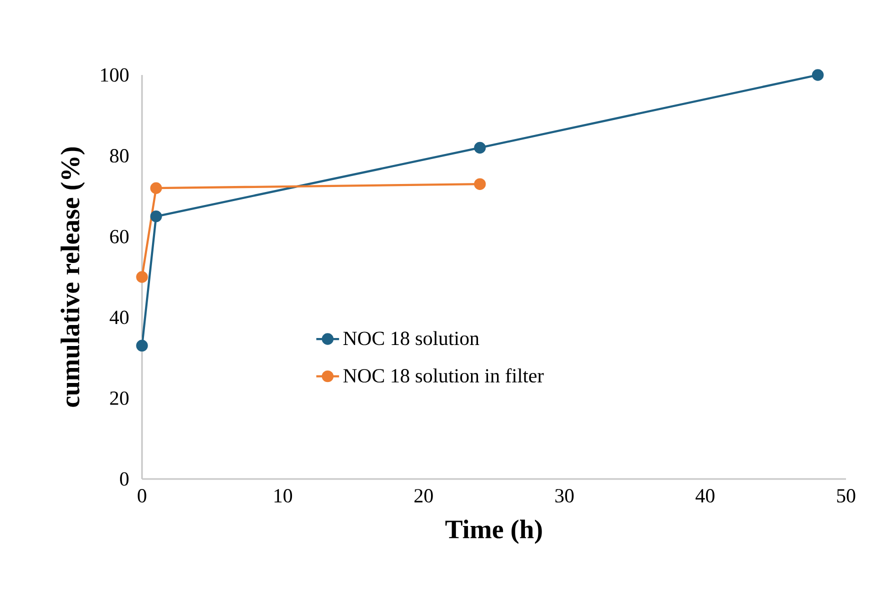 The image size is (876, 597). I want to click on y-tick-label: 80, so click(119, 156).